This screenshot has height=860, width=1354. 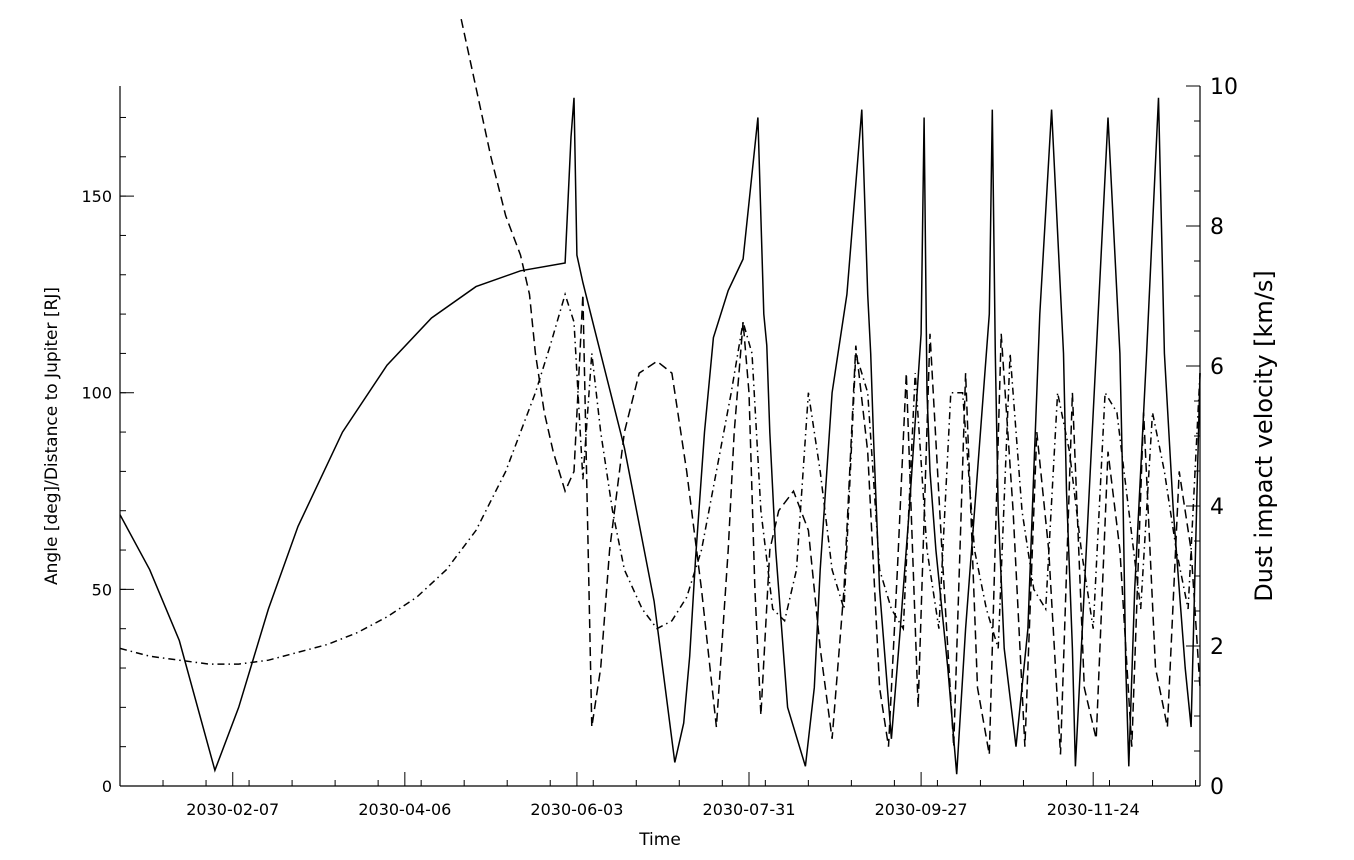 What do you see at coordinates (1264, 435) in the screenshot?
I see `y2-axis-label: Dust impact velocity [km/s]` at bounding box center [1264, 435].